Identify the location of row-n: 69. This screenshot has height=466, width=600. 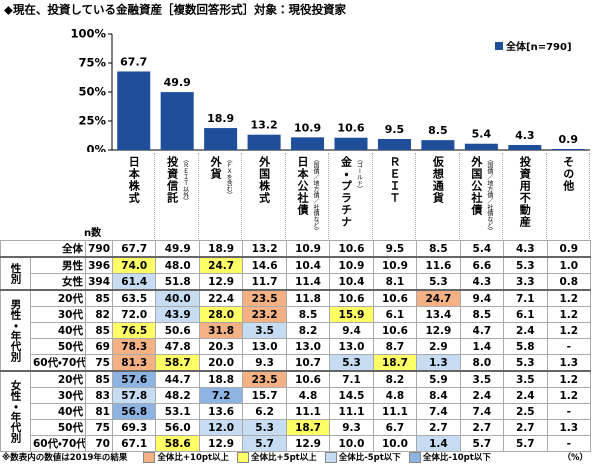
(99, 346).